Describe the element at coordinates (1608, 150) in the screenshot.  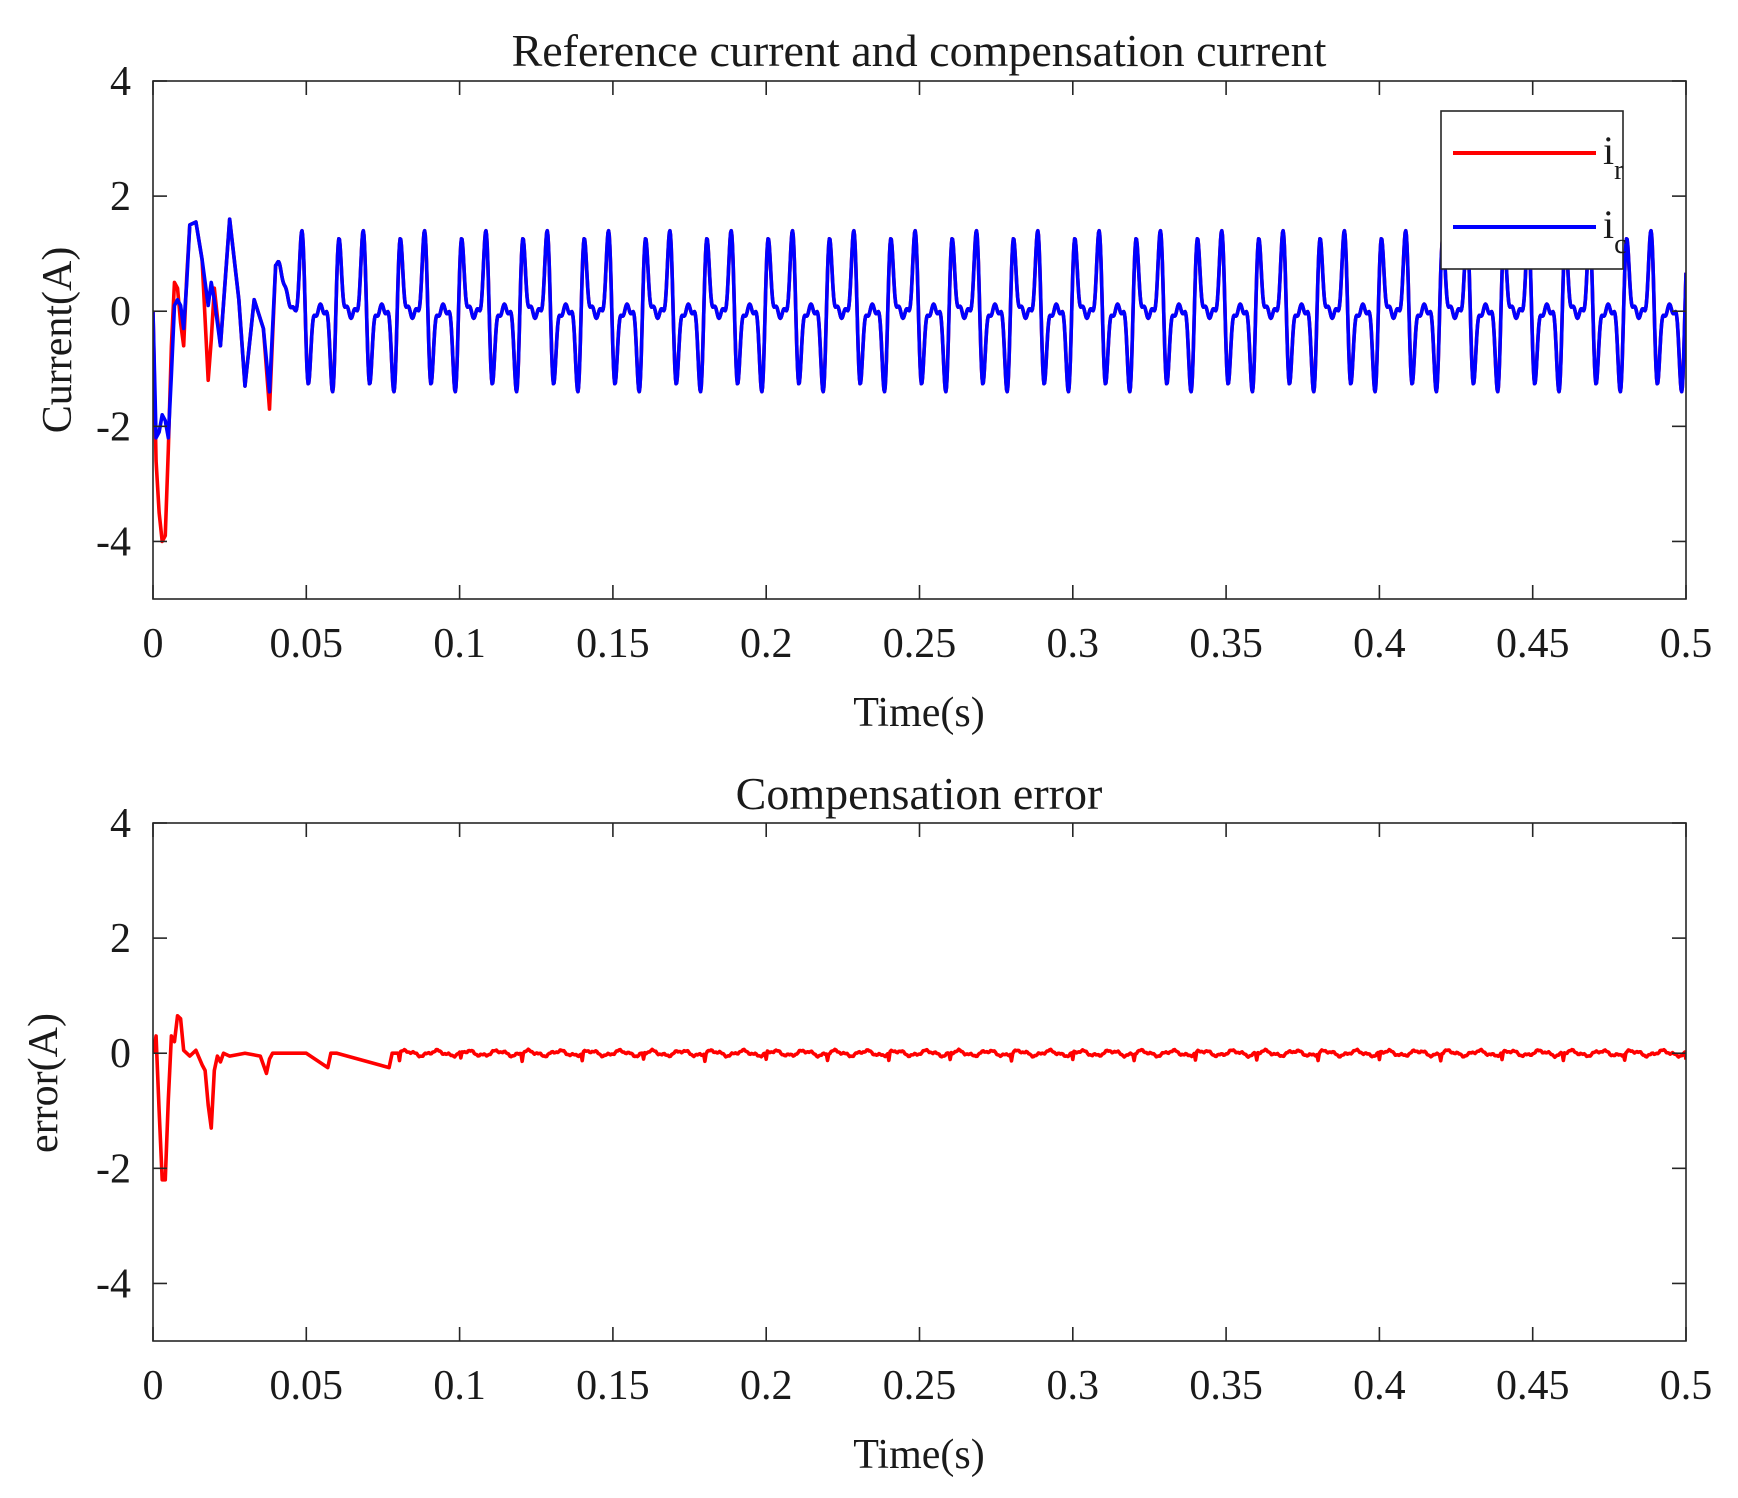
I see `legend-label-ir-base: i` at that location.